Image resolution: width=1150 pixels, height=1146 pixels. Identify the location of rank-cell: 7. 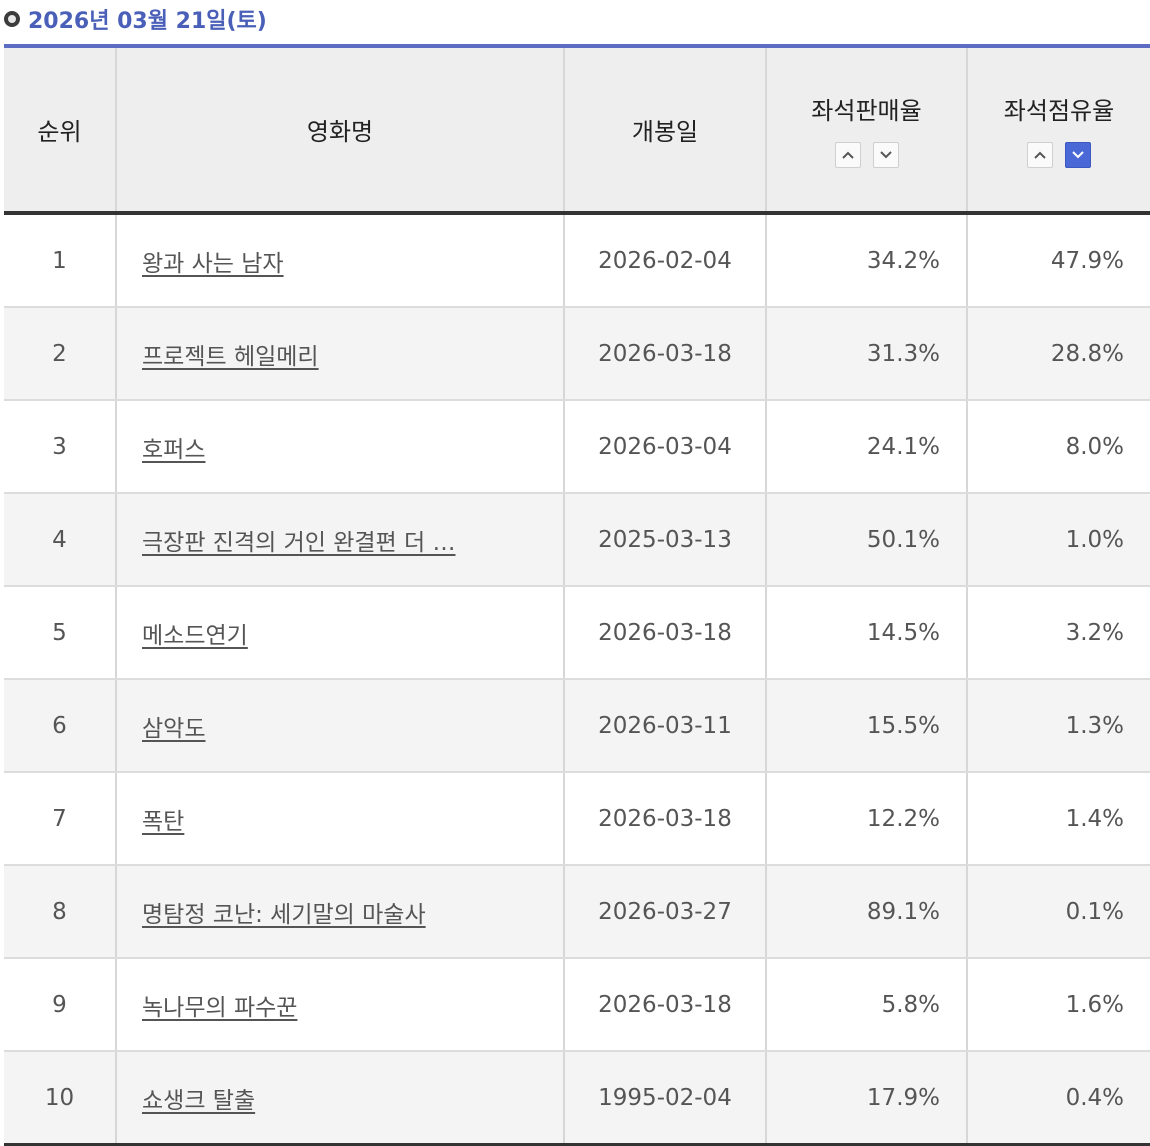
(60, 819).